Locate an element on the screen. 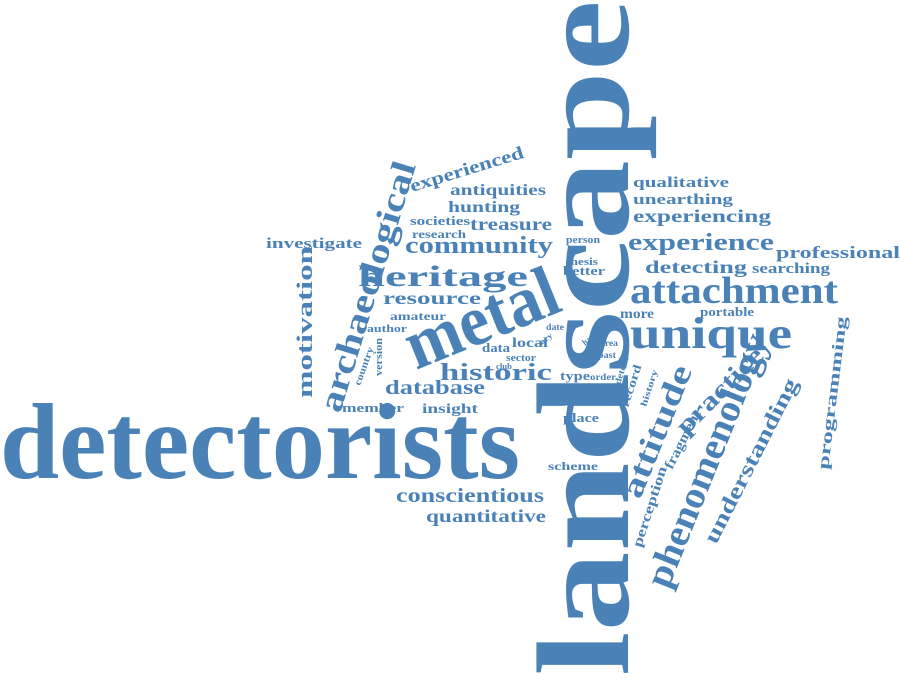  word-treasure: treasure is located at coordinates (511, 224).